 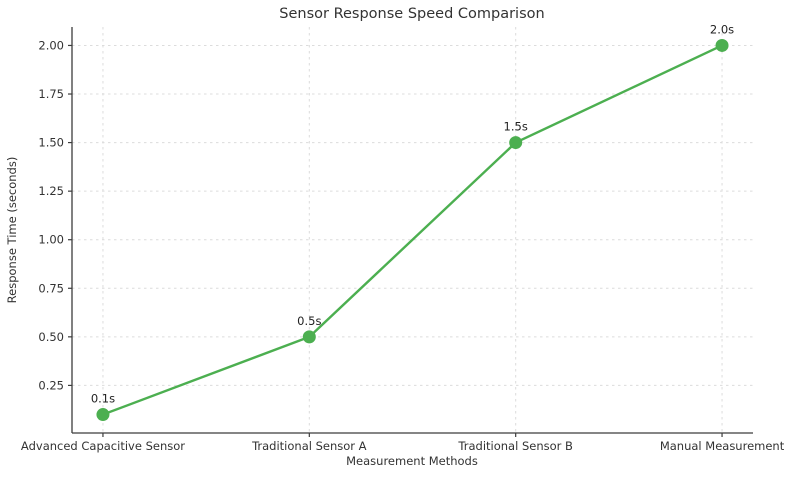 What do you see at coordinates (103, 399) in the screenshot?
I see `data-point-label: 0.1s` at bounding box center [103, 399].